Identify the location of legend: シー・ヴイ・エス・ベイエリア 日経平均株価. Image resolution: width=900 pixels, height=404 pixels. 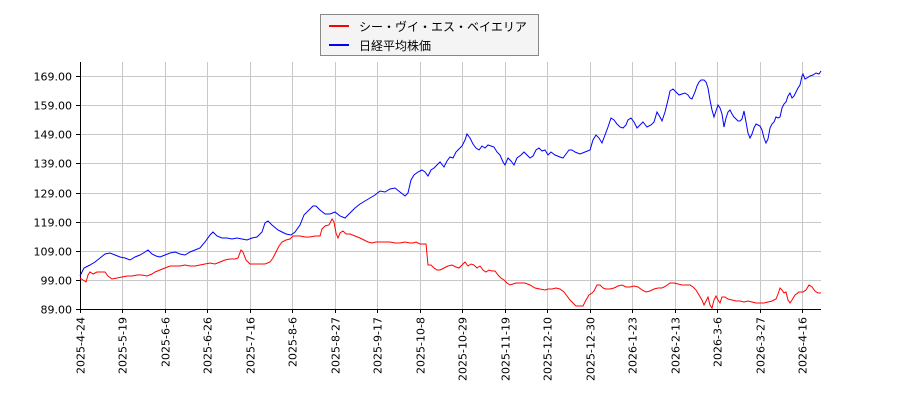
(429, 35).